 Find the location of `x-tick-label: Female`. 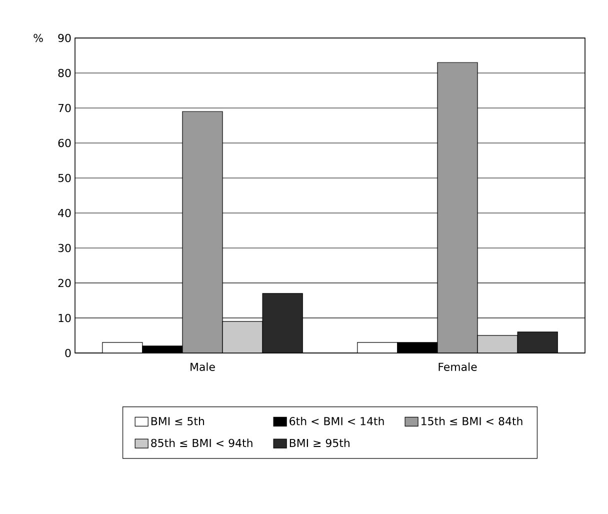

x-tick-label: Female is located at coordinates (457, 366).